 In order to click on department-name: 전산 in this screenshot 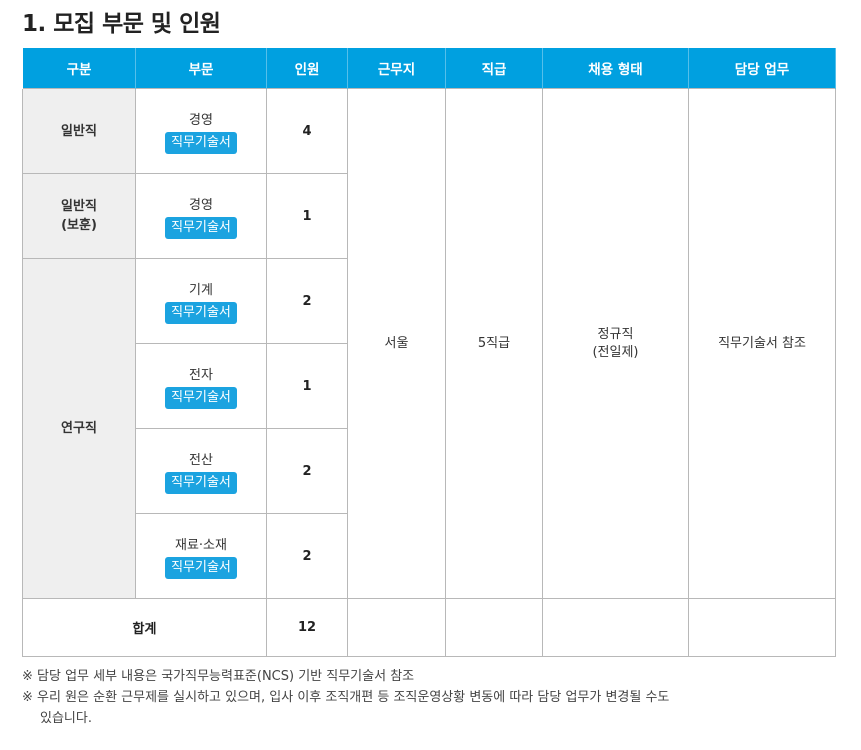, I will do `click(201, 460)`.